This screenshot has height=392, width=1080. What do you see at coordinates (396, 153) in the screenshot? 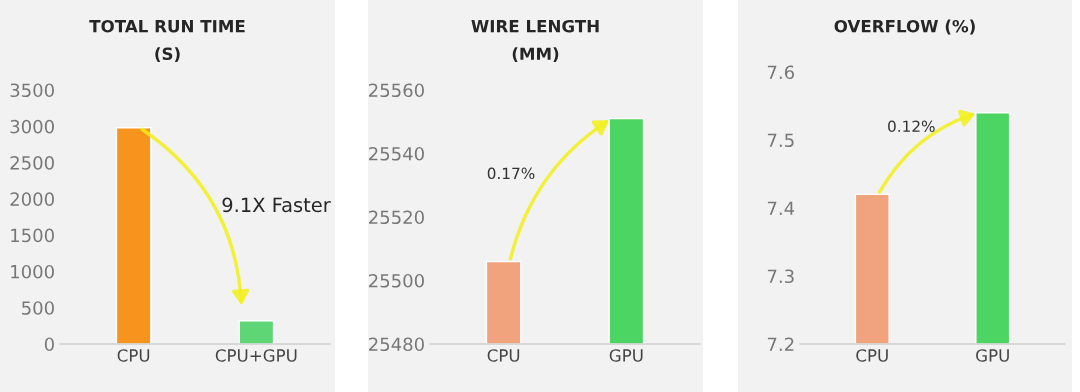
I see `y-tick-label: 25540` at bounding box center [396, 153].